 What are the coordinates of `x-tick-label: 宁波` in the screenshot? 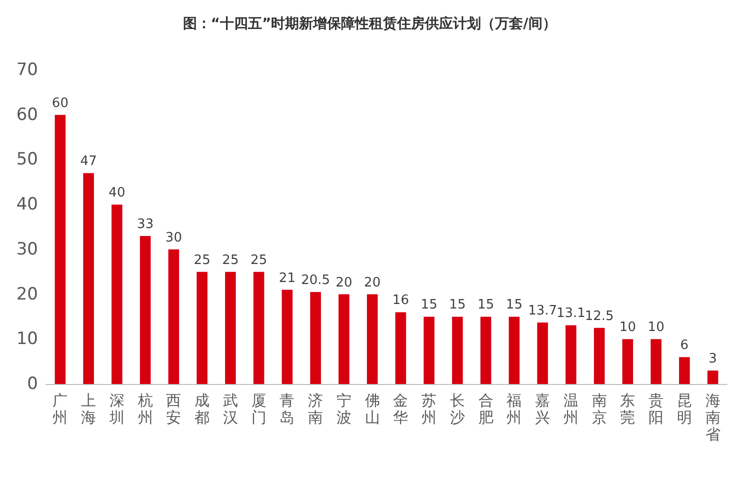 It's located at (344, 409).